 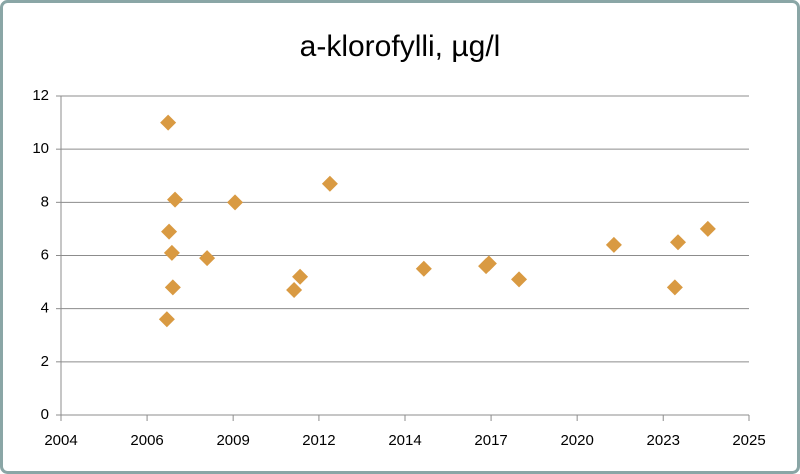 I want to click on y-tick-label: 8, so click(x=45, y=201).